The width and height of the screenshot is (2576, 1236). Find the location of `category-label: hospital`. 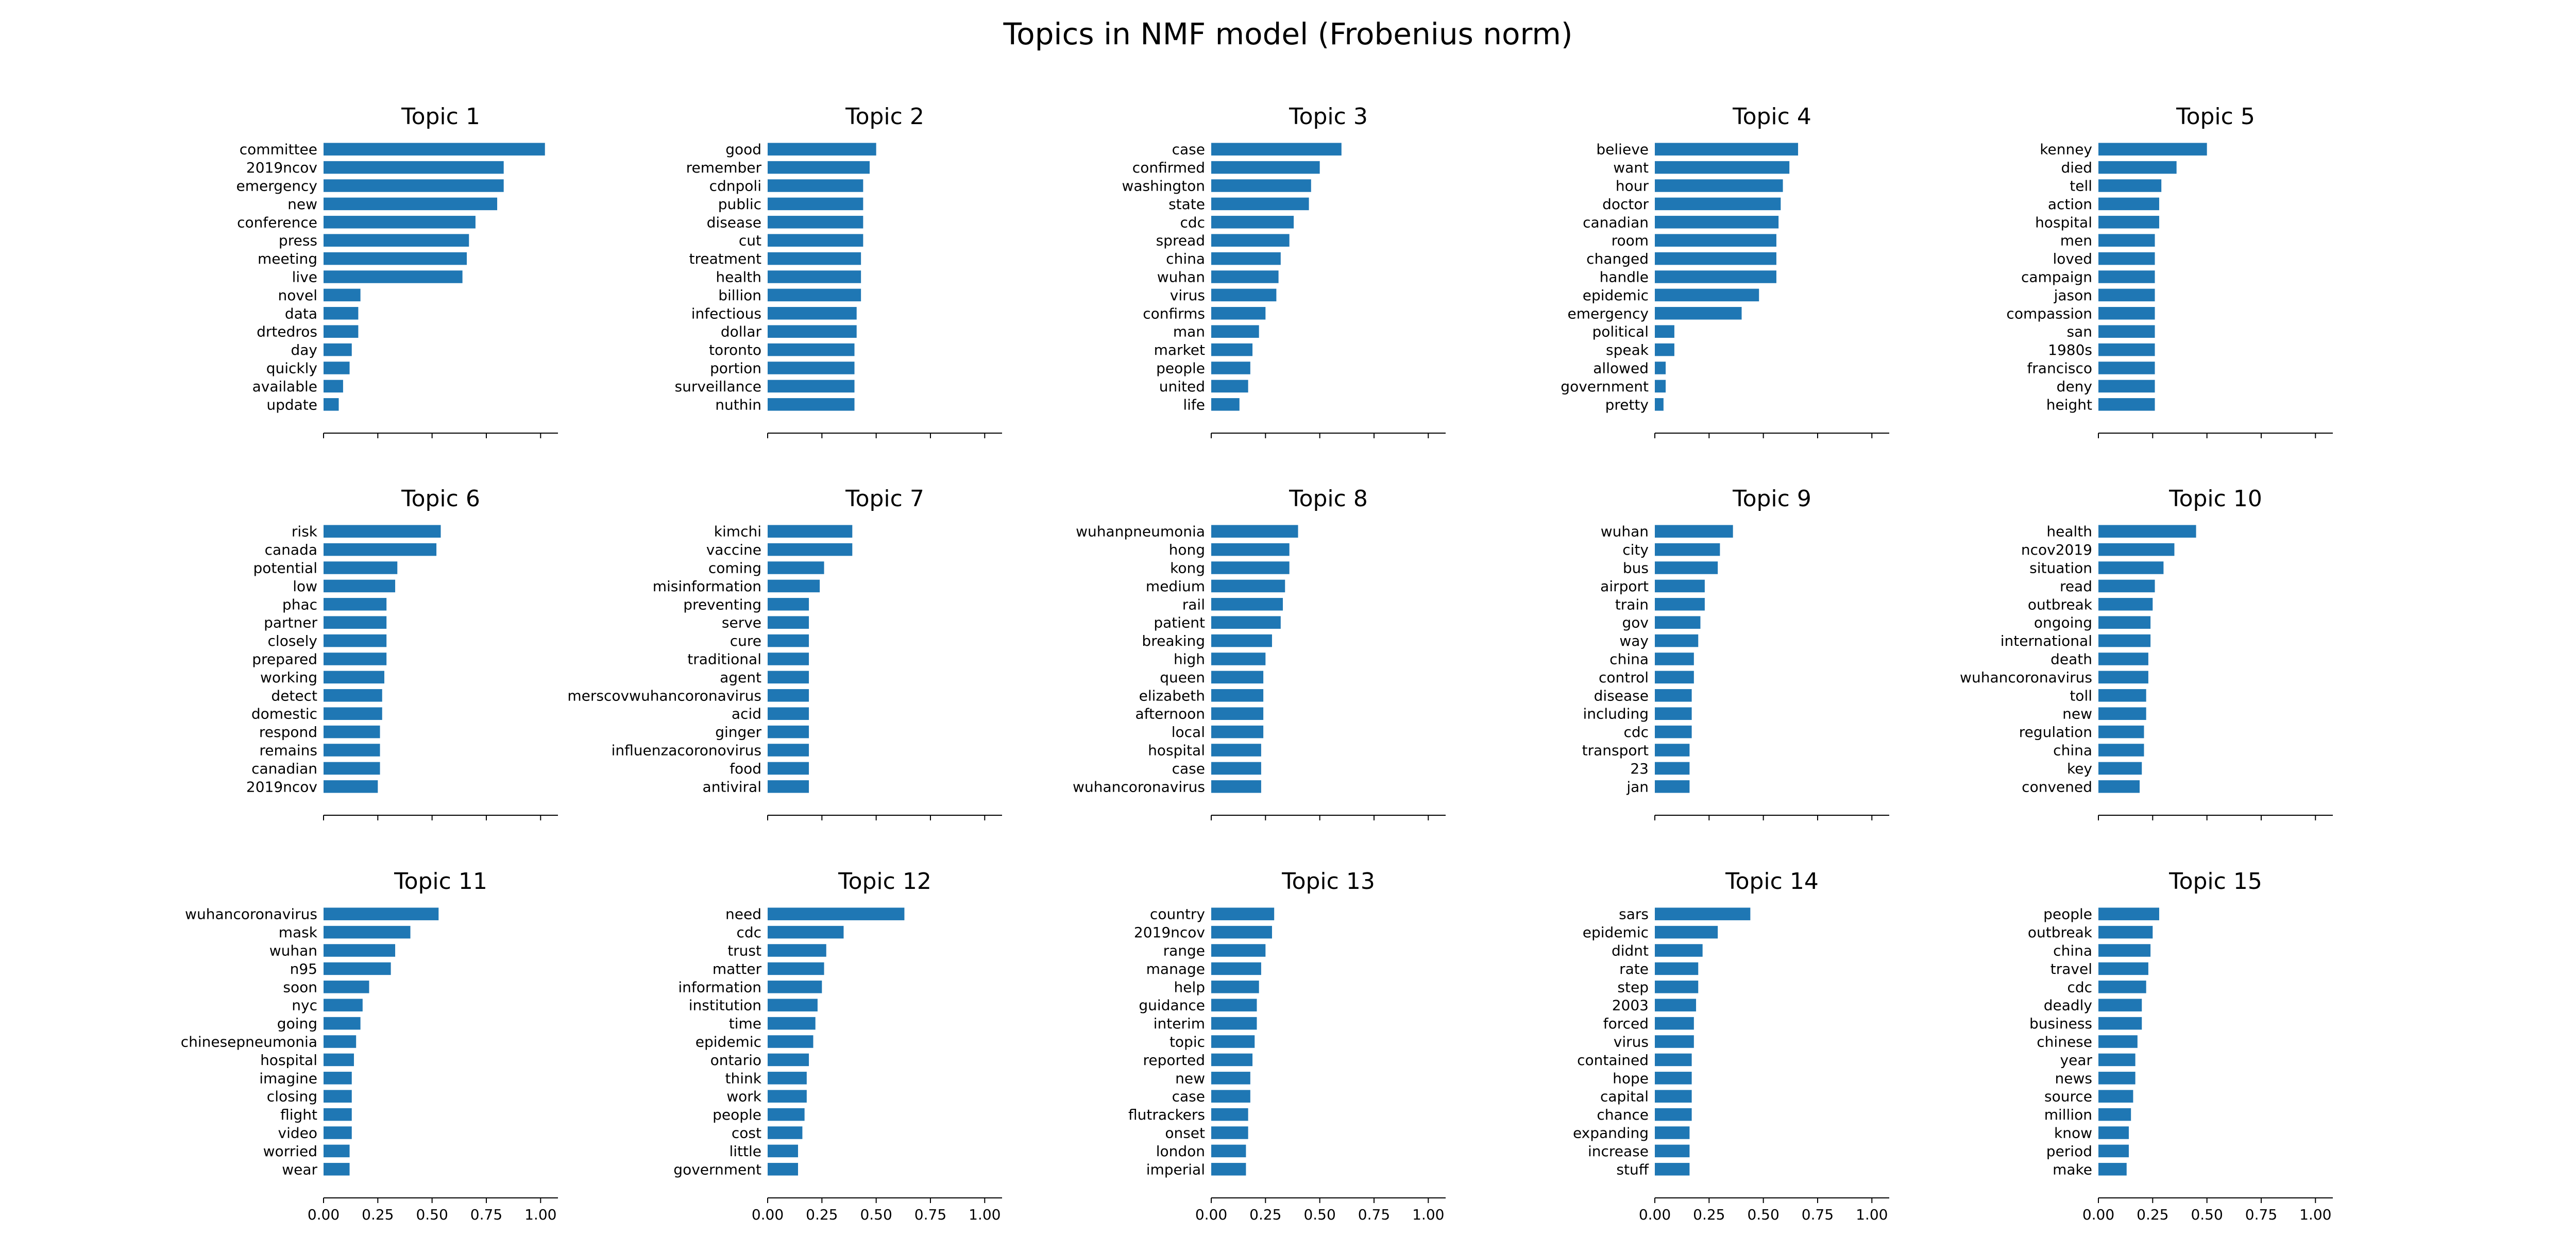

category-label: hospital is located at coordinates (1176, 751).